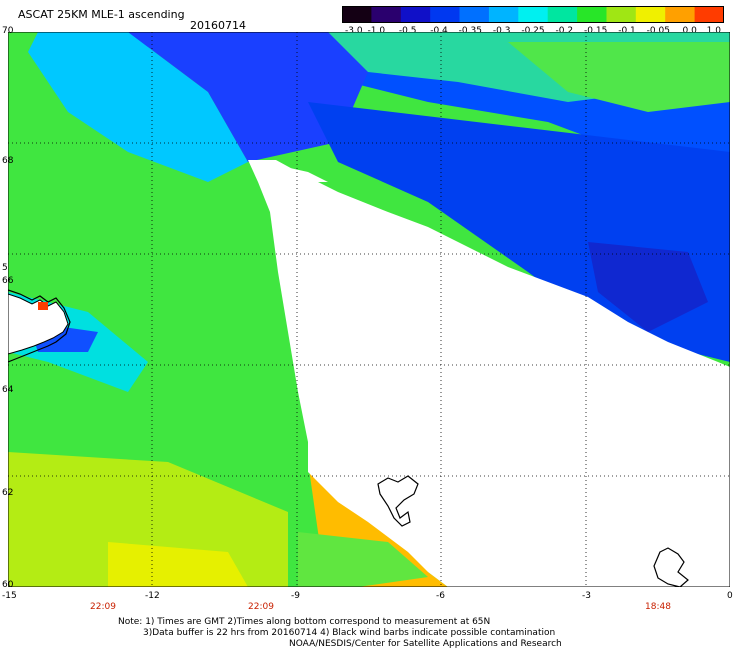 This screenshot has height=650, width=740. Describe the element at coordinates (8, 585) in the screenshot. I see `lat-label-60: 60` at that location.